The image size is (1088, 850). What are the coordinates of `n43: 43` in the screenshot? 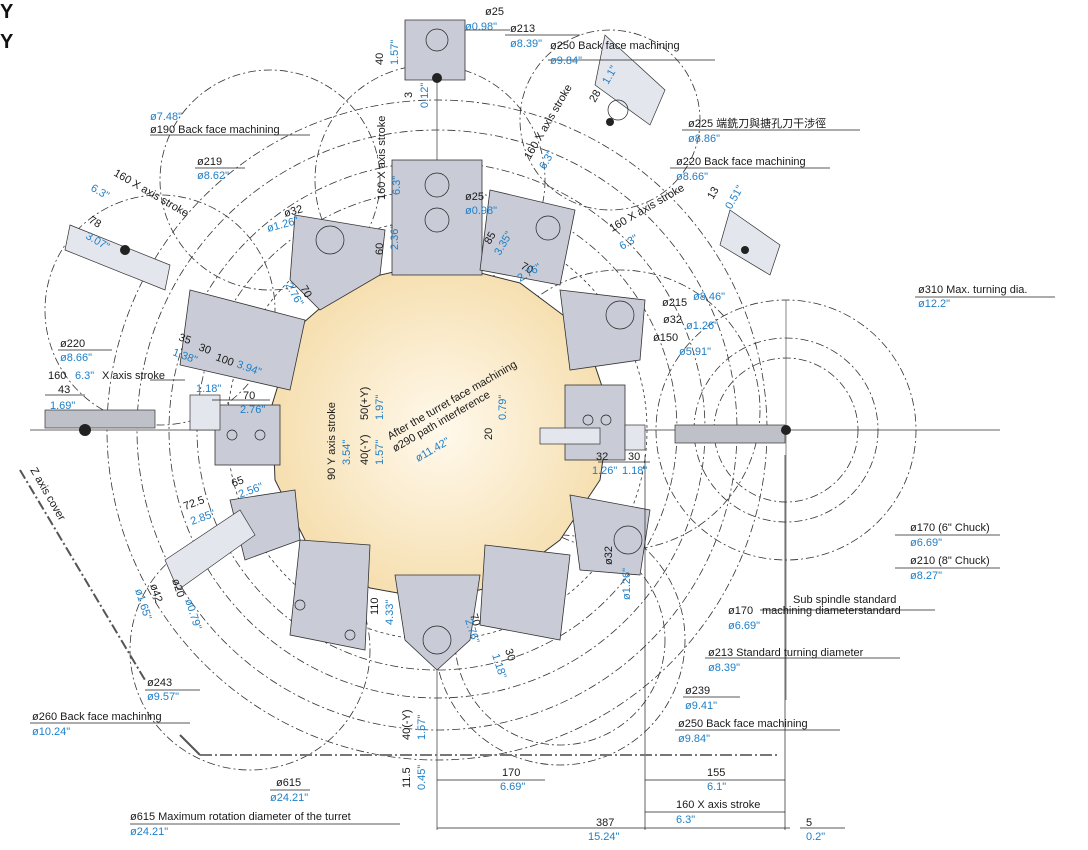 It's located at (64, 390).